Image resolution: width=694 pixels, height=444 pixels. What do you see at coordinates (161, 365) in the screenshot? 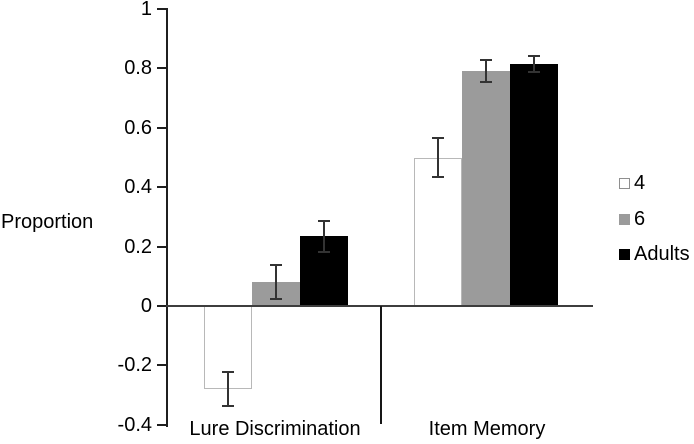
I see `y-tick--0.2` at bounding box center [161, 365].